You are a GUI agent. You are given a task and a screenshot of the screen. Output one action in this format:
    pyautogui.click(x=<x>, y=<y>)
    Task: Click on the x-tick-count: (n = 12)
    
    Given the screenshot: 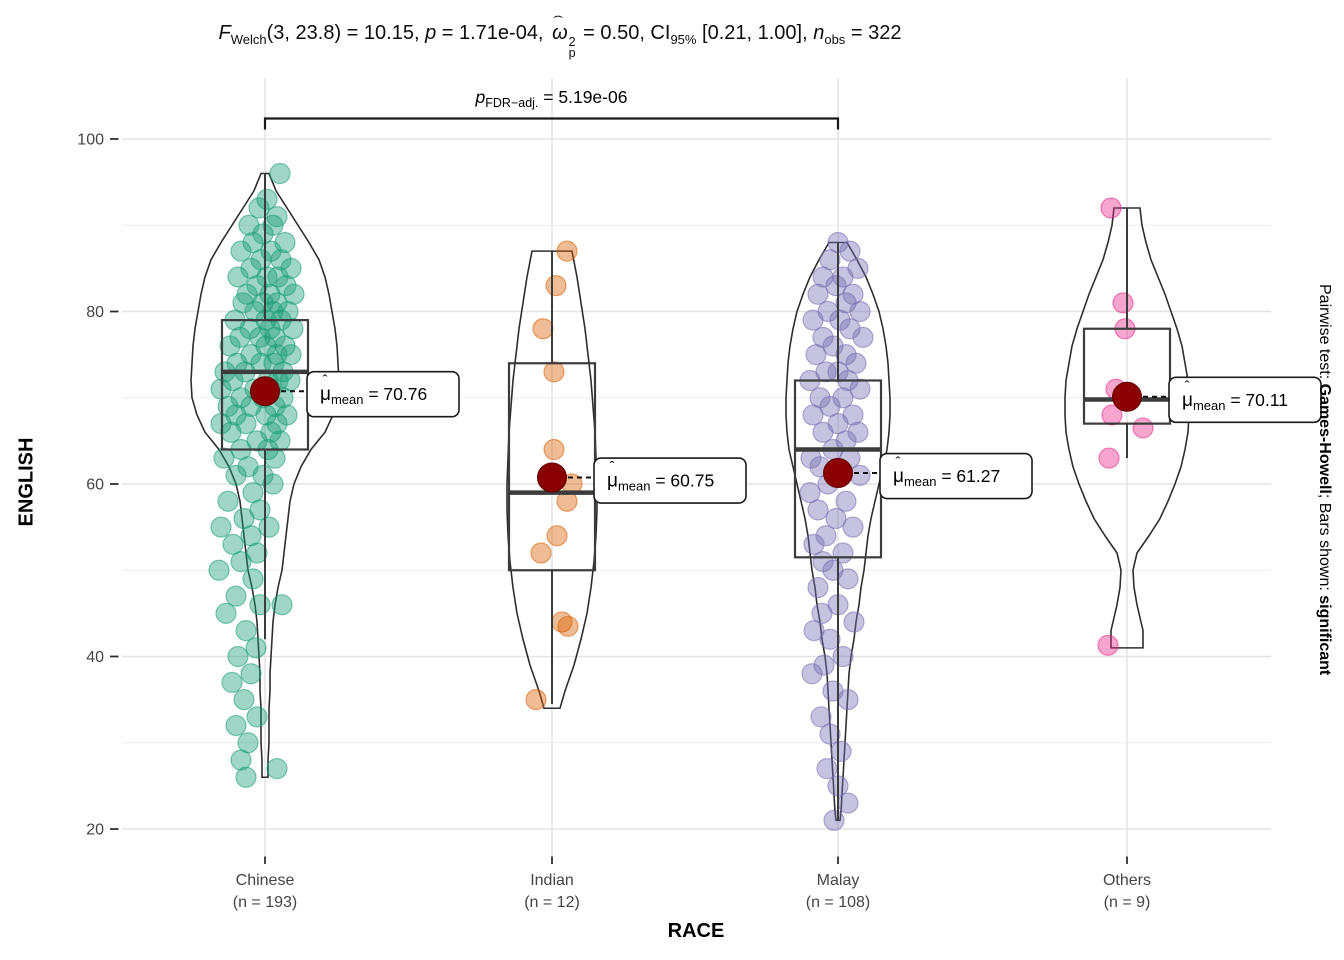 What is the action you would take?
    pyautogui.click(x=552, y=902)
    